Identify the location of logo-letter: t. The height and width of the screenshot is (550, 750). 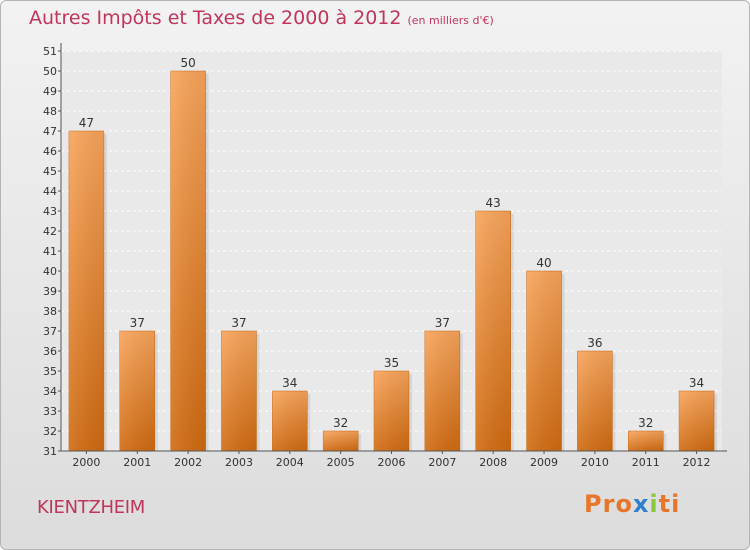
(665, 504).